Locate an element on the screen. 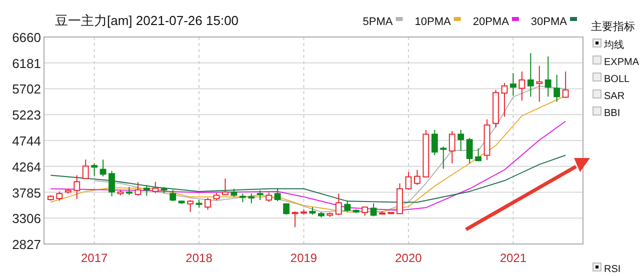 The image size is (640, 276). chart-title: 豆一主力[am] 2021-07-26 15:00 is located at coordinates (147, 20).